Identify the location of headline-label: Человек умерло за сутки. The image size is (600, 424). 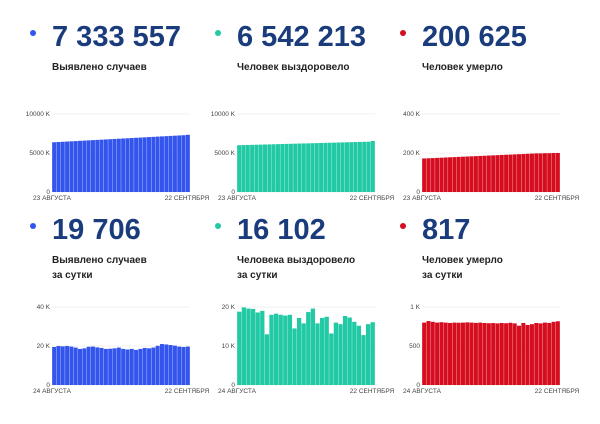
(462, 268).